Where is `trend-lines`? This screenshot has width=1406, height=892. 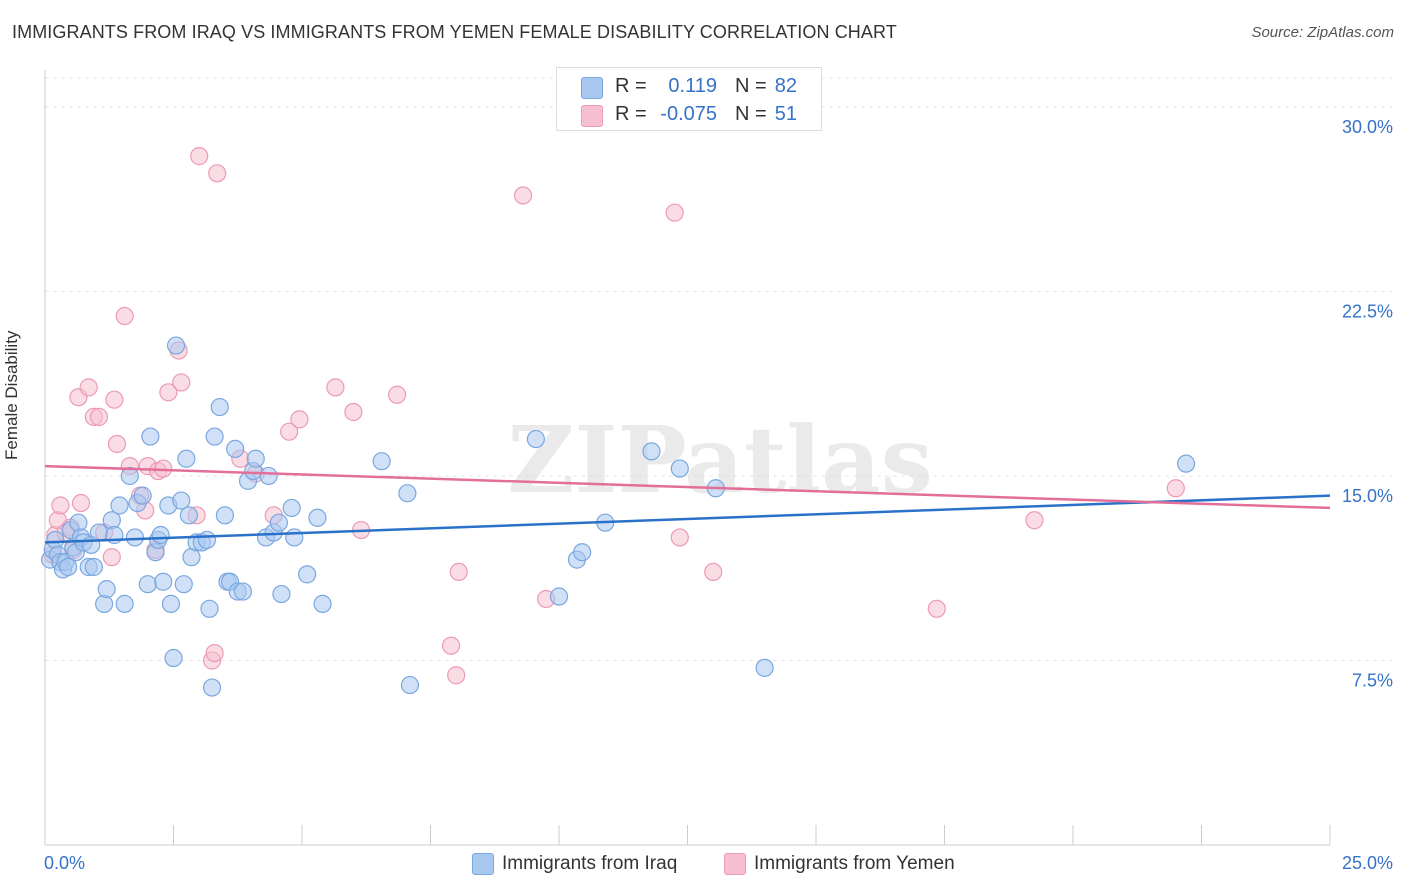
trend-lines is located at coordinates (687, 504).